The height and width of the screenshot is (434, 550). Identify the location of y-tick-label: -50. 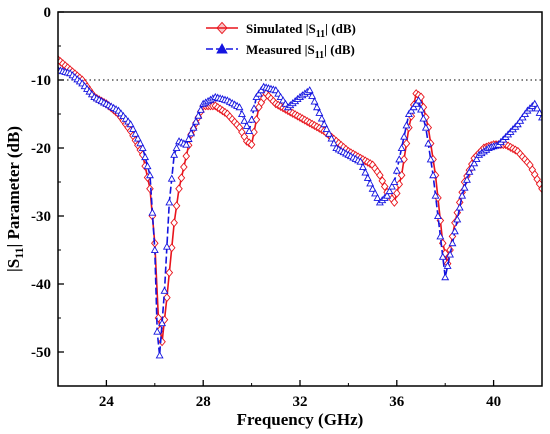
(41, 353).